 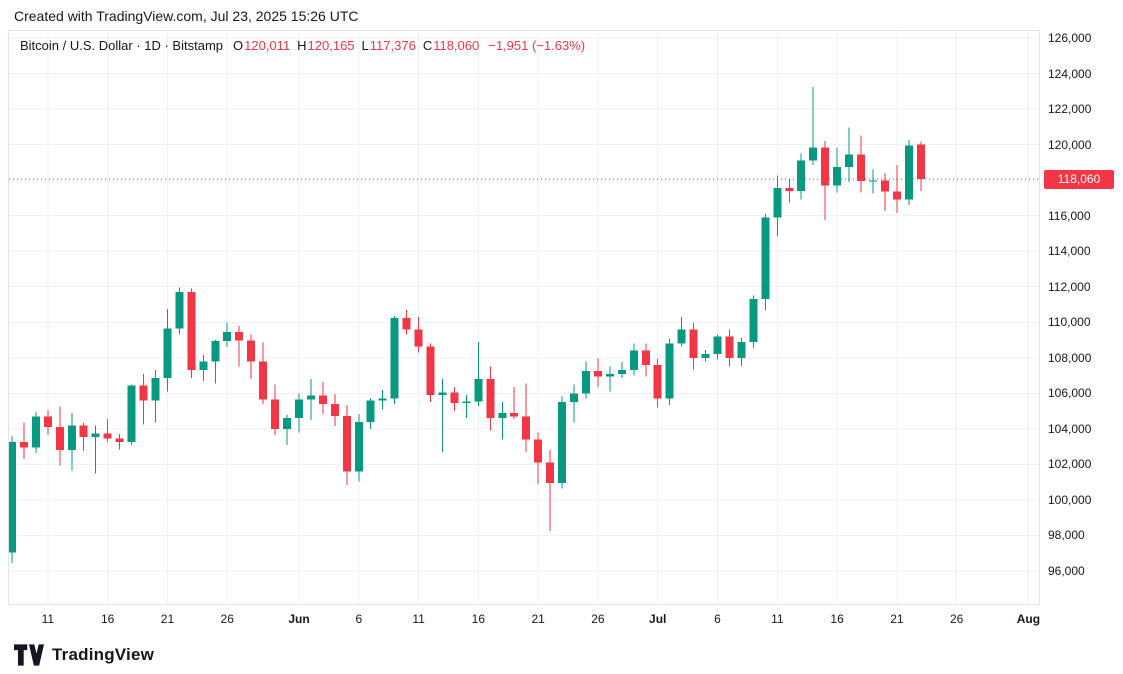 I want to click on ohlc-open: O120,011, so click(x=262, y=45).